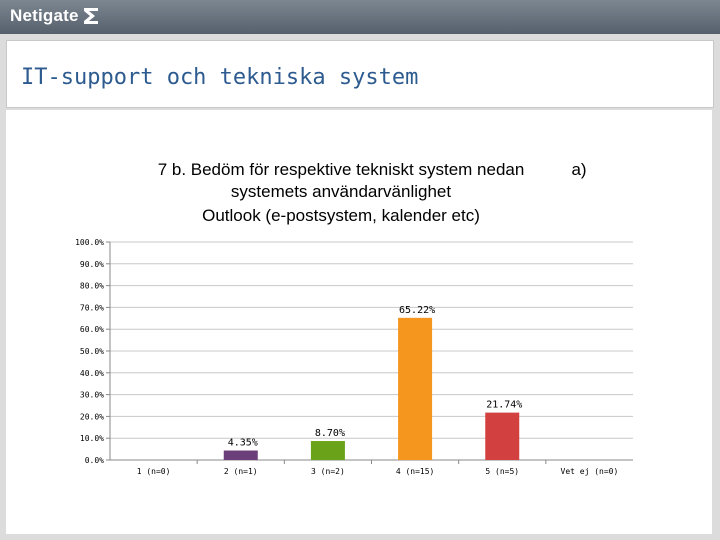 The height and width of the screenshot is (540, 720). I want to click on chart-title-line-2: systemets användarvänlighet, so click(341, 191).